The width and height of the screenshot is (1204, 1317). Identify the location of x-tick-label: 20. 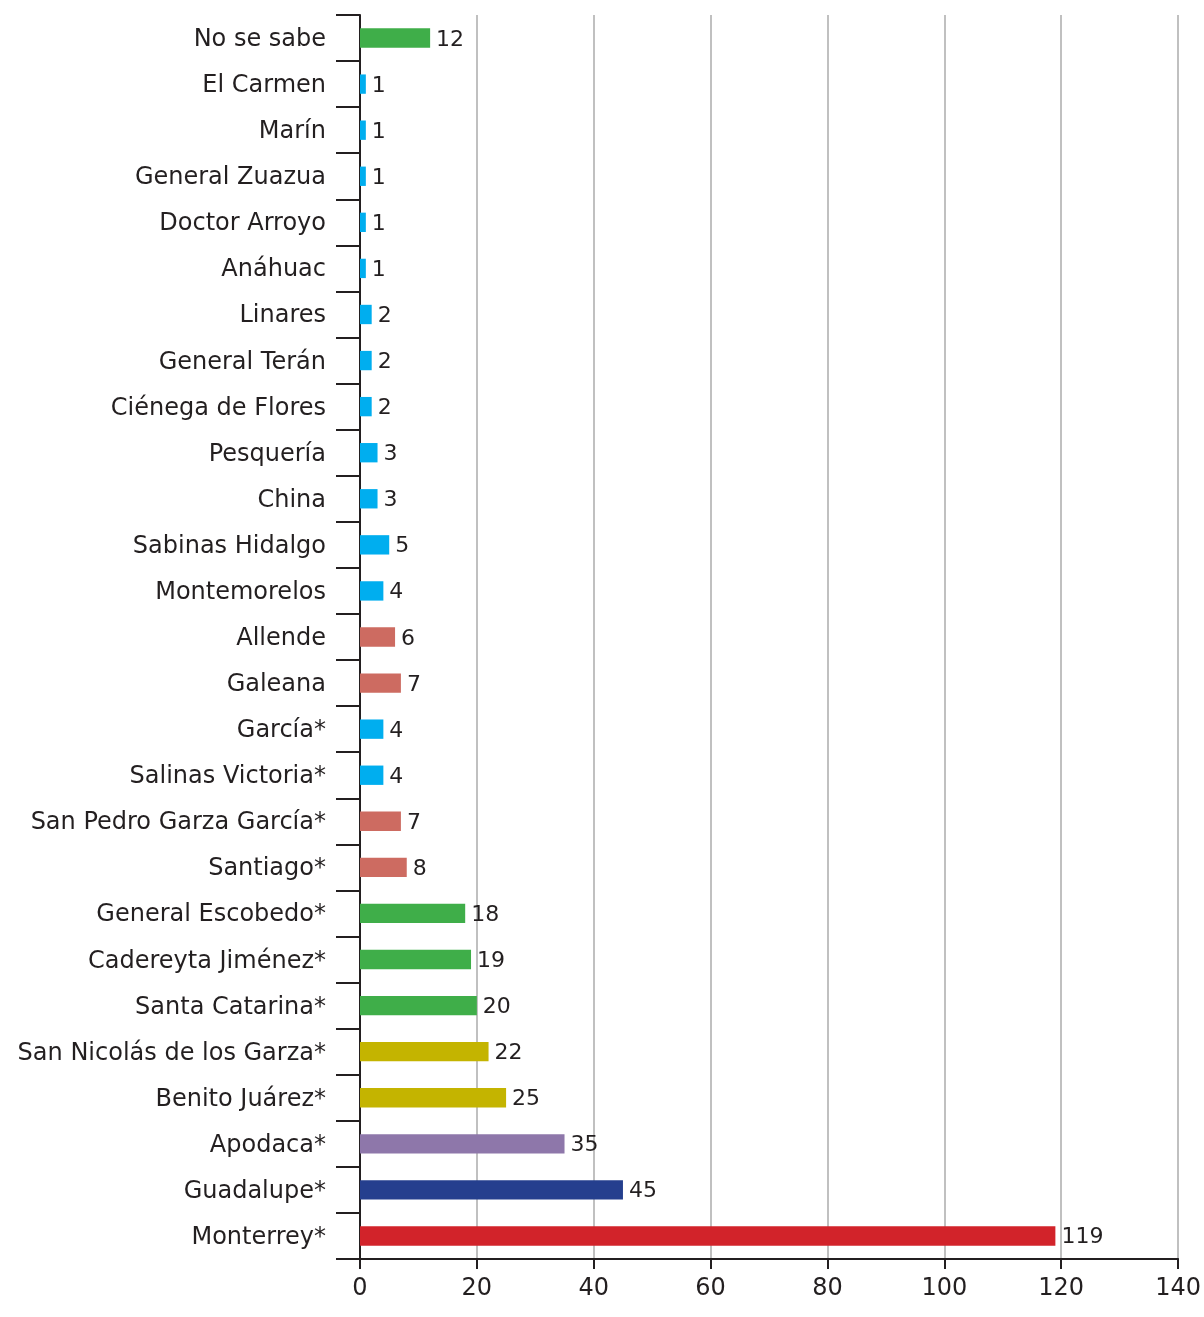
(477, 1287).